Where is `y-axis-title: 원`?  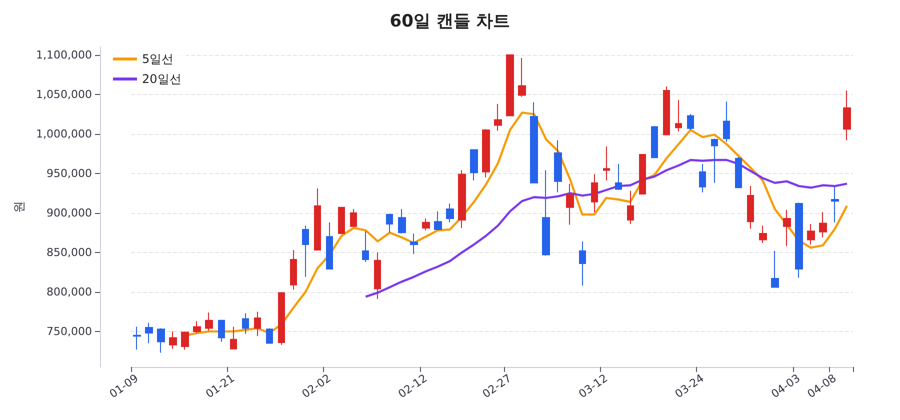
y-axis-title: 원 is located at coordinates (19, 207).